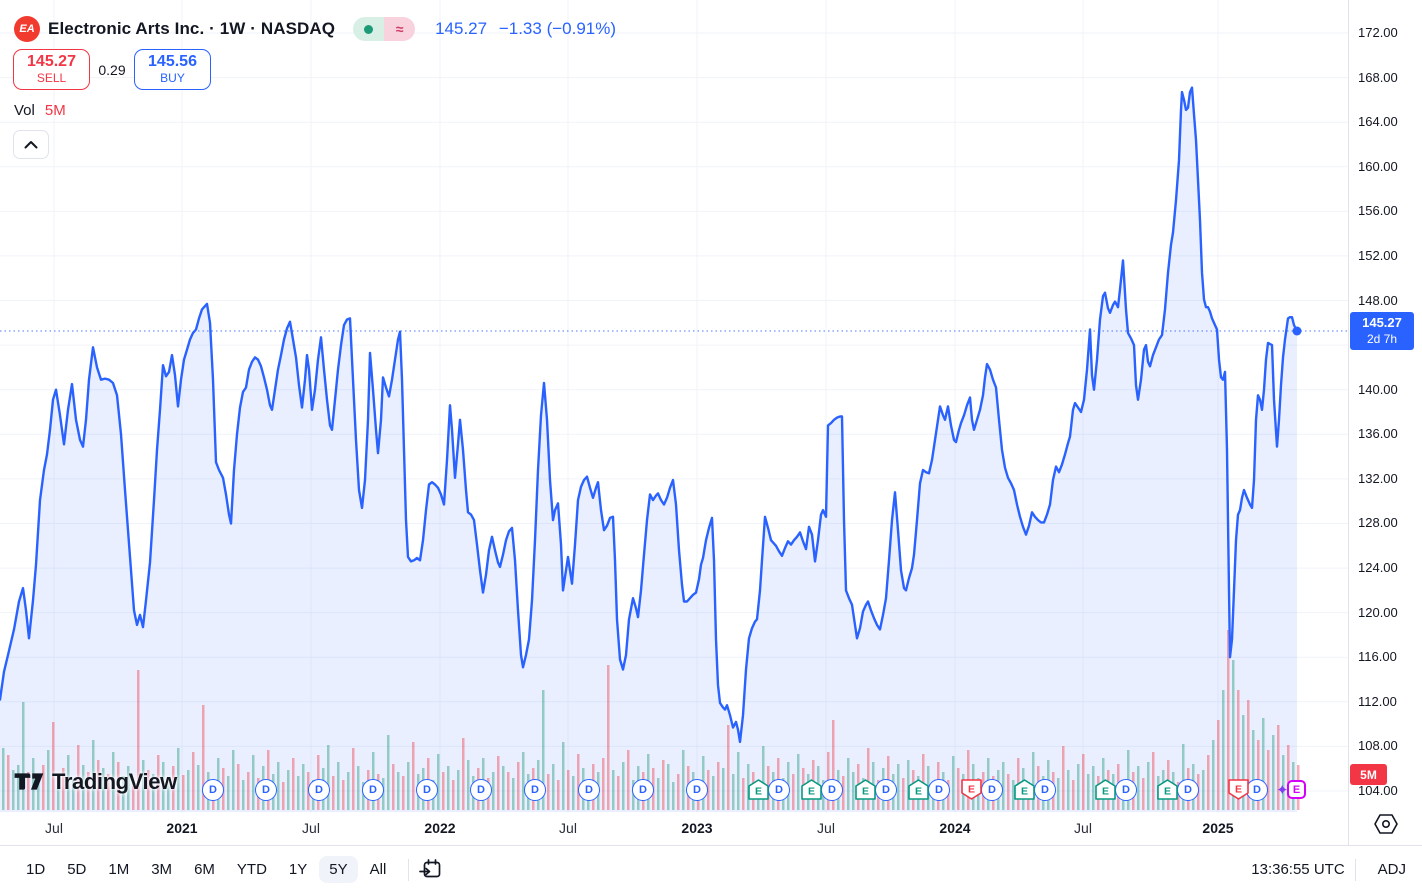 This screenshot has height=893, width=1422. I want to click on go-to-date-button, so click(431, 869).